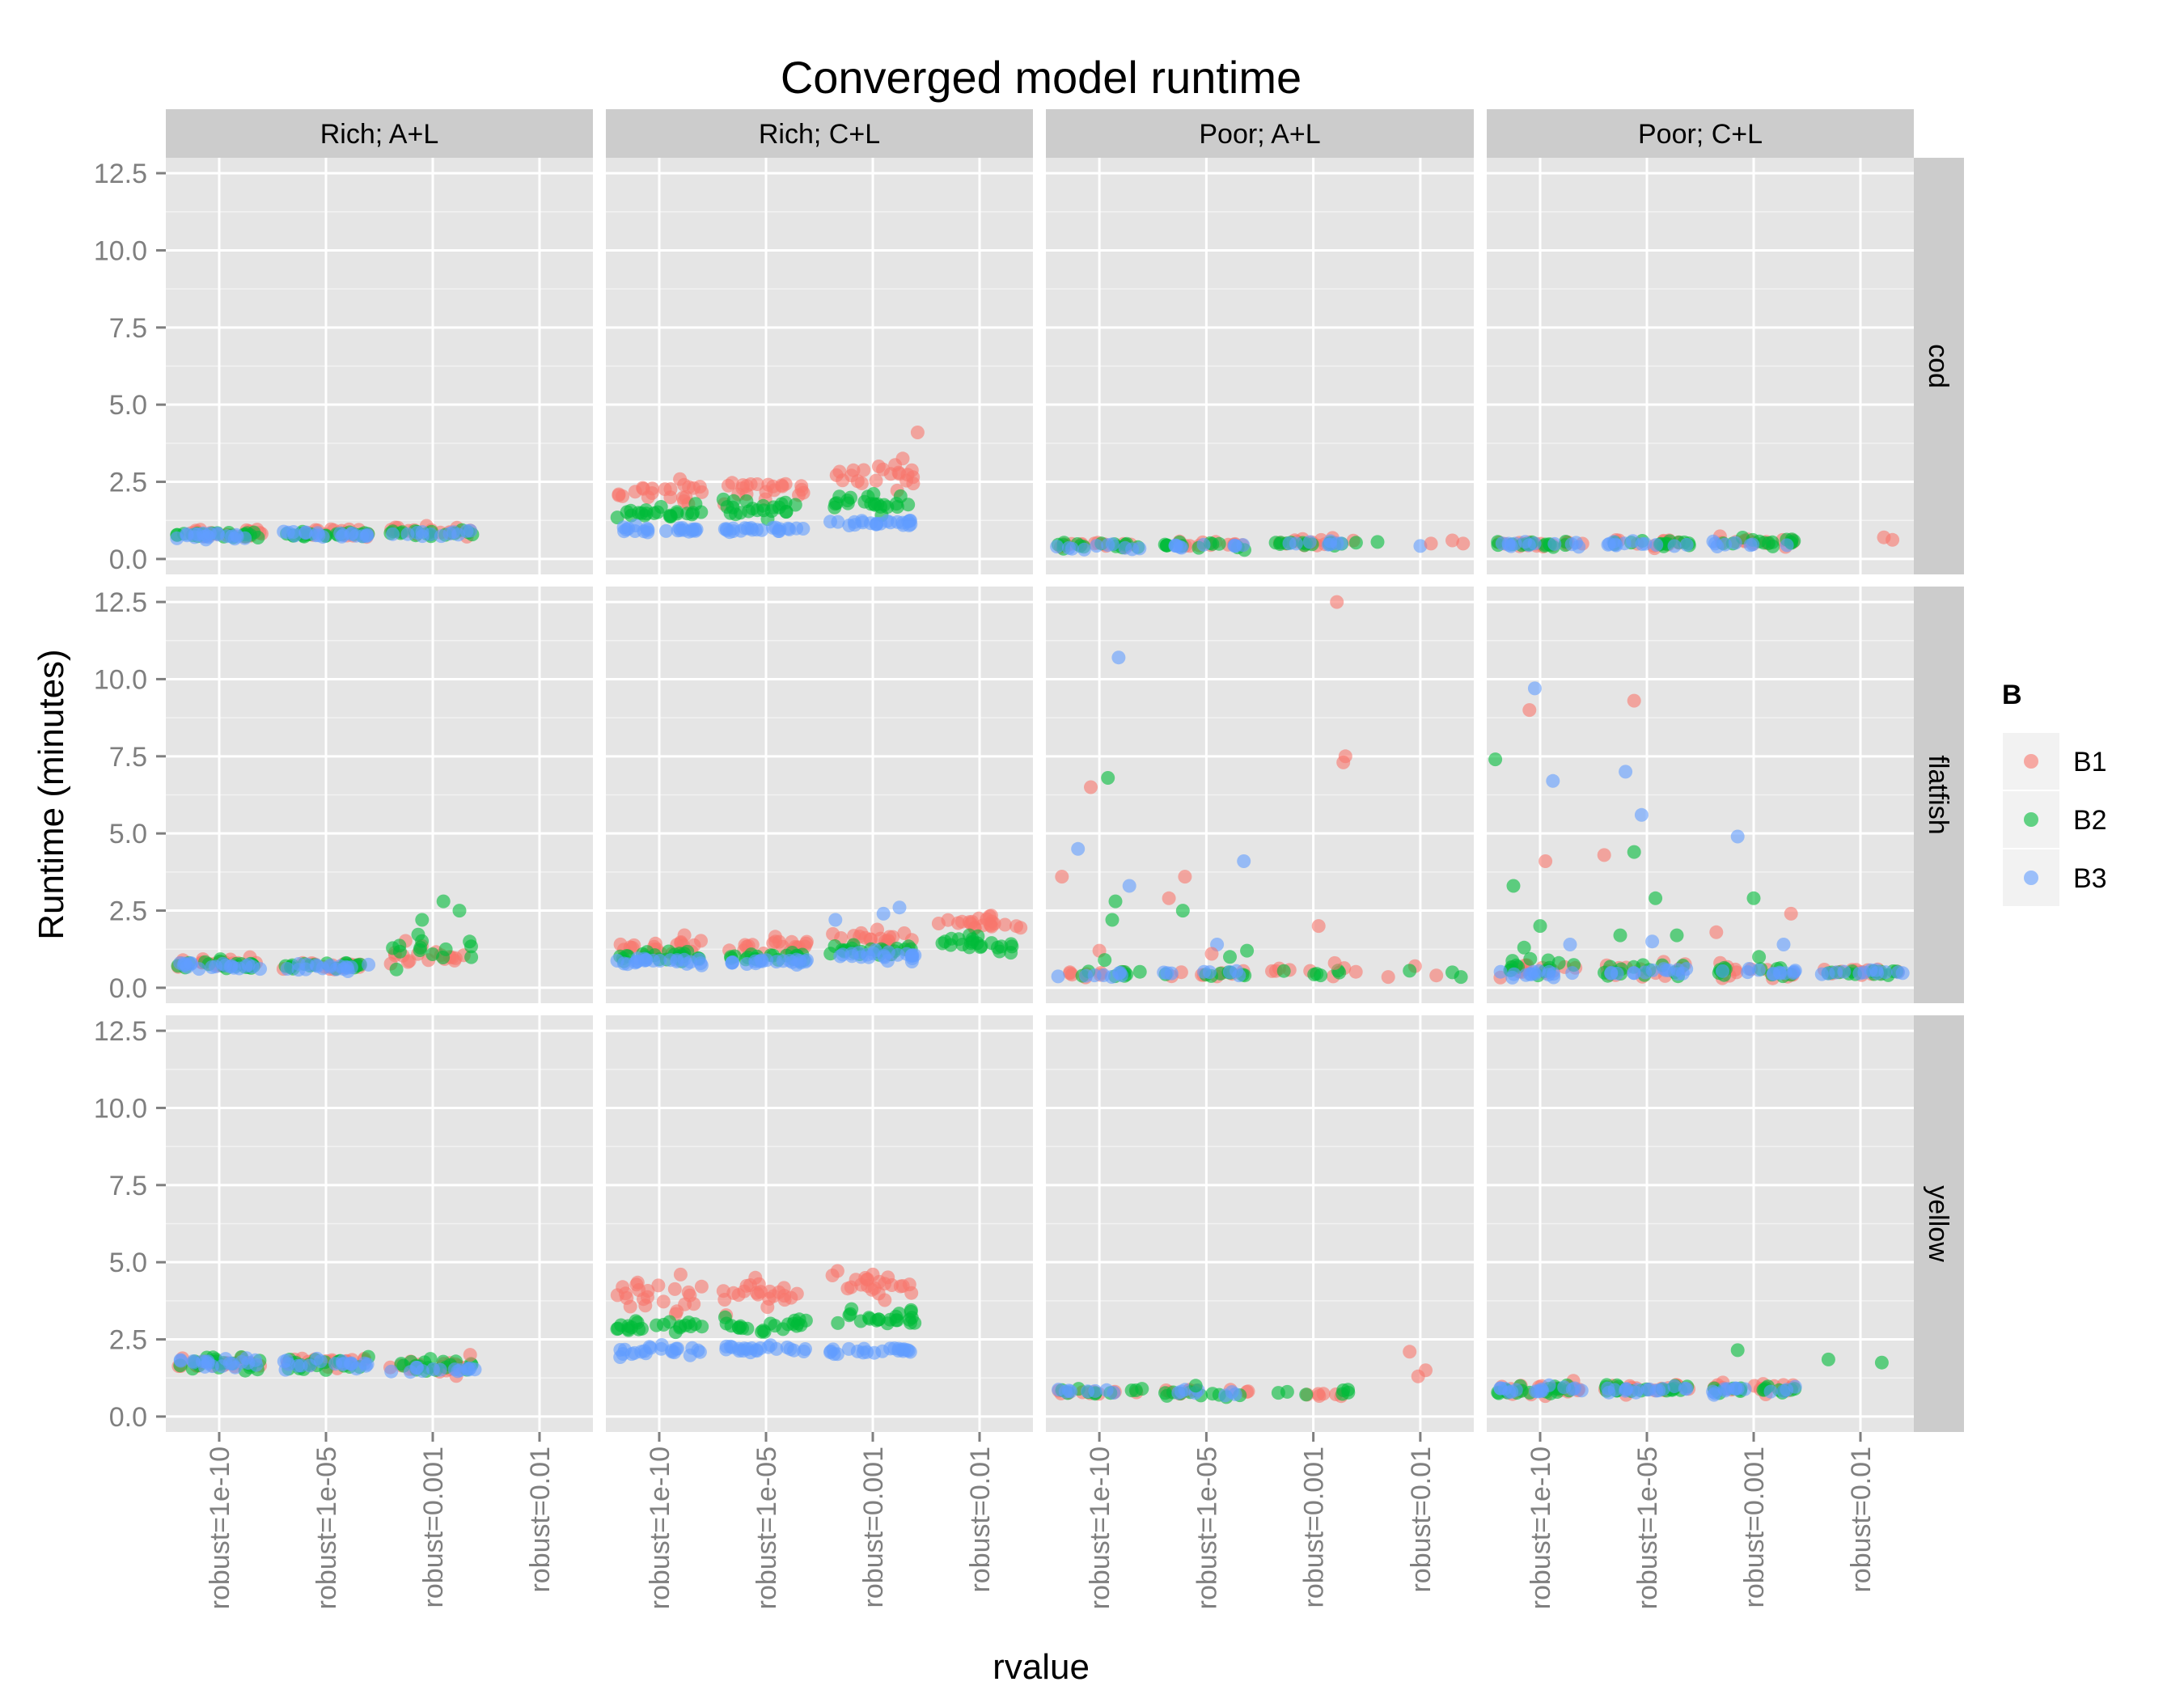 The width and height of the screenshot is (2184, 1703). I want to click on legend-label: B1, so click(2090, 762).